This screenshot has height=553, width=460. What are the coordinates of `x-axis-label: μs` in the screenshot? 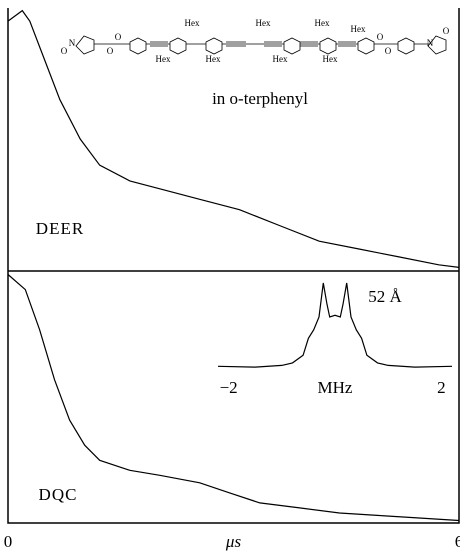 It's located at (233, 541).